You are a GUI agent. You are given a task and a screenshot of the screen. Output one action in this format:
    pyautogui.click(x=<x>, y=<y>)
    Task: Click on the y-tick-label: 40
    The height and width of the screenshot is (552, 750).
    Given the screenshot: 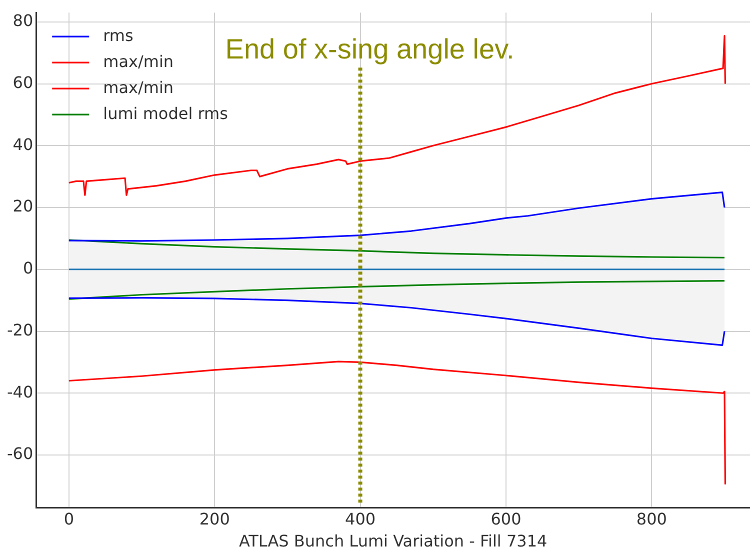 What is the action you would take?
    pyautogui.click(x=23, y=144)
    